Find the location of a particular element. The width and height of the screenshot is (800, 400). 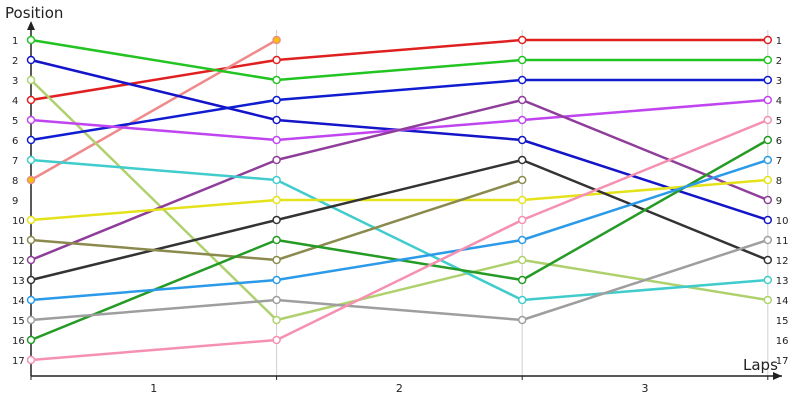

y-tick-label-right: 2 is located at coordinates (779, 61).